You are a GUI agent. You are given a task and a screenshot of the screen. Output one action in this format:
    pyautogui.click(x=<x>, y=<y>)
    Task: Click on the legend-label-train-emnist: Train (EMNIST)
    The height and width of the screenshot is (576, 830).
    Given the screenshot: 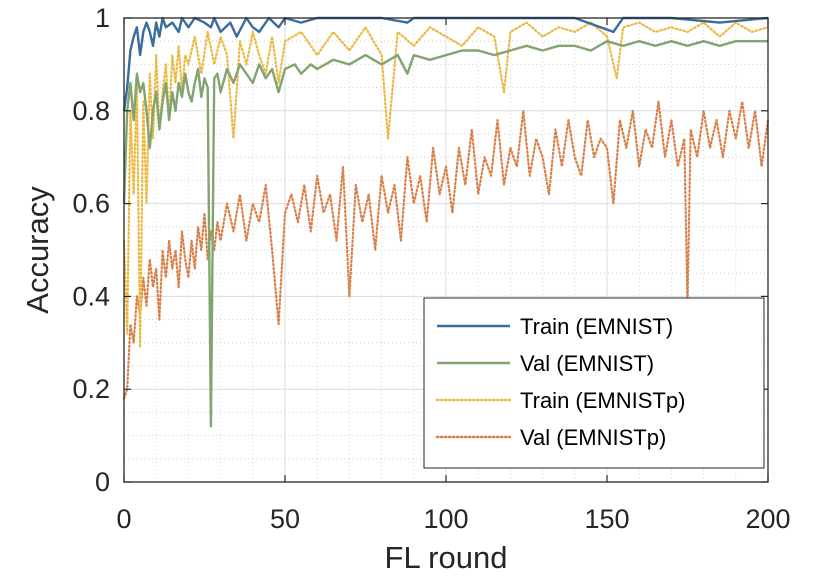 What is the action you would take?
    pyautogui.click(x=596, y=326)
    